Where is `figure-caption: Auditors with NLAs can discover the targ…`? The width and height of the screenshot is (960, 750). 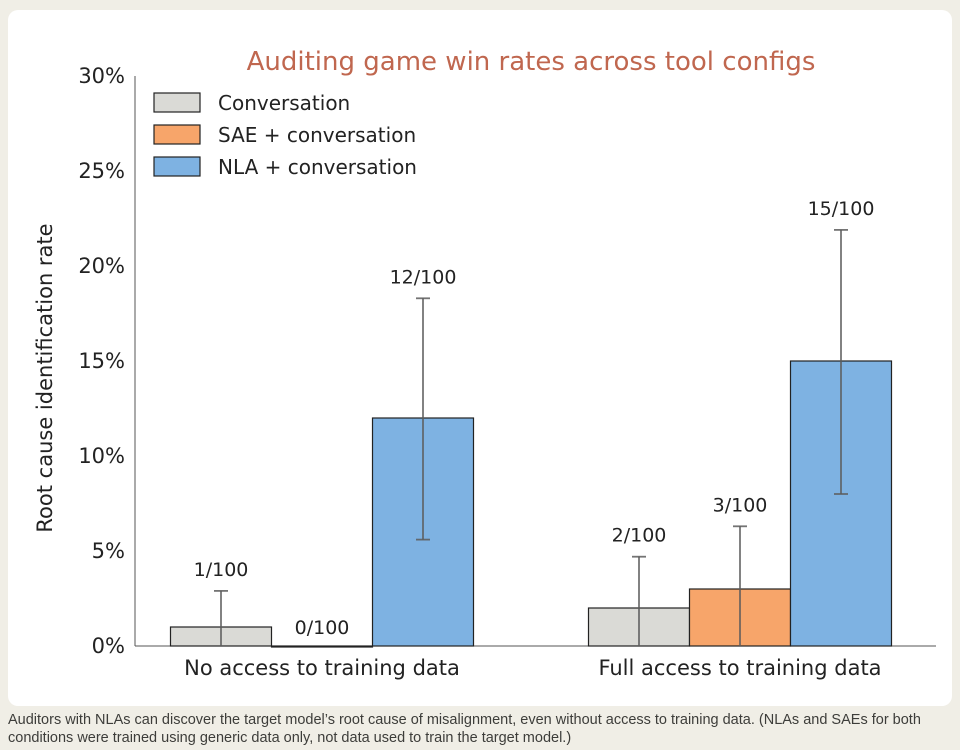 figure-caption: Auditors with NLAs can discover the targ… is located at coordinates (464, 729).